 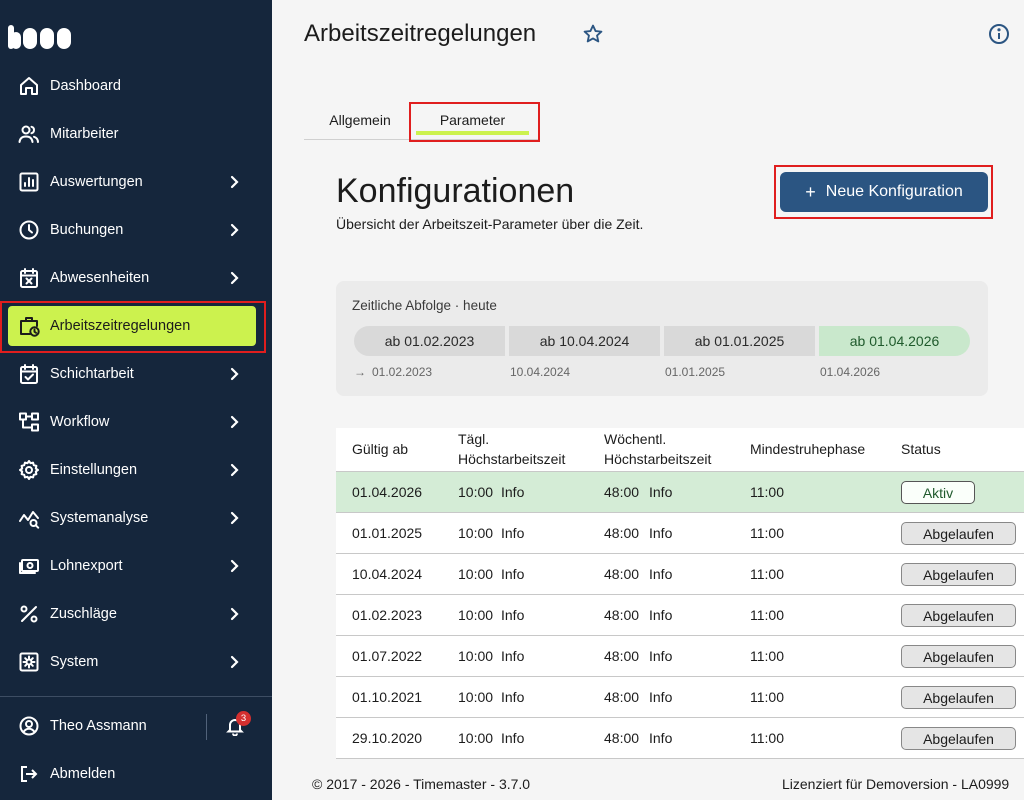 What do you see at coordinates (657, 449) in the screenshot?
I see `header-weekly-max: Wöchentl. Höchstarbeitszeit` at bounding box center [657, 449].